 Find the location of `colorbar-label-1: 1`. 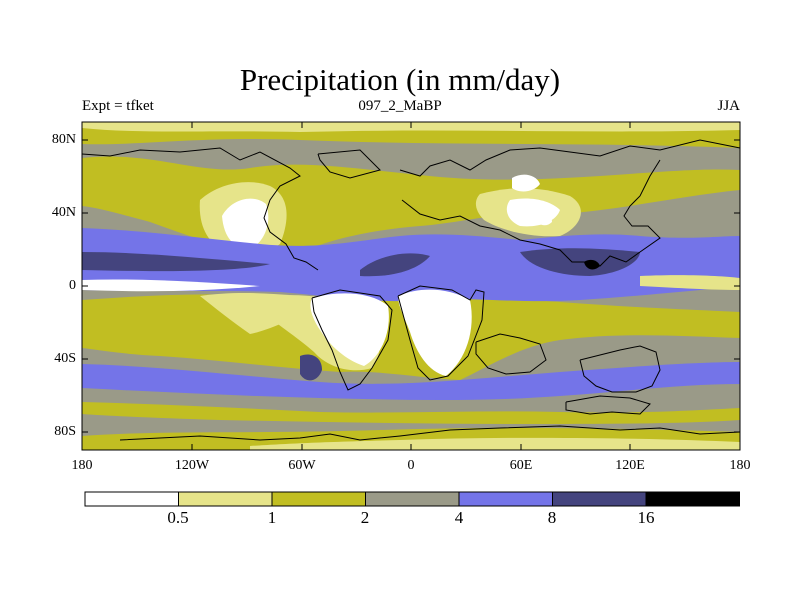

colorbar-label-1: 1 is located at coordinates (272, 517).